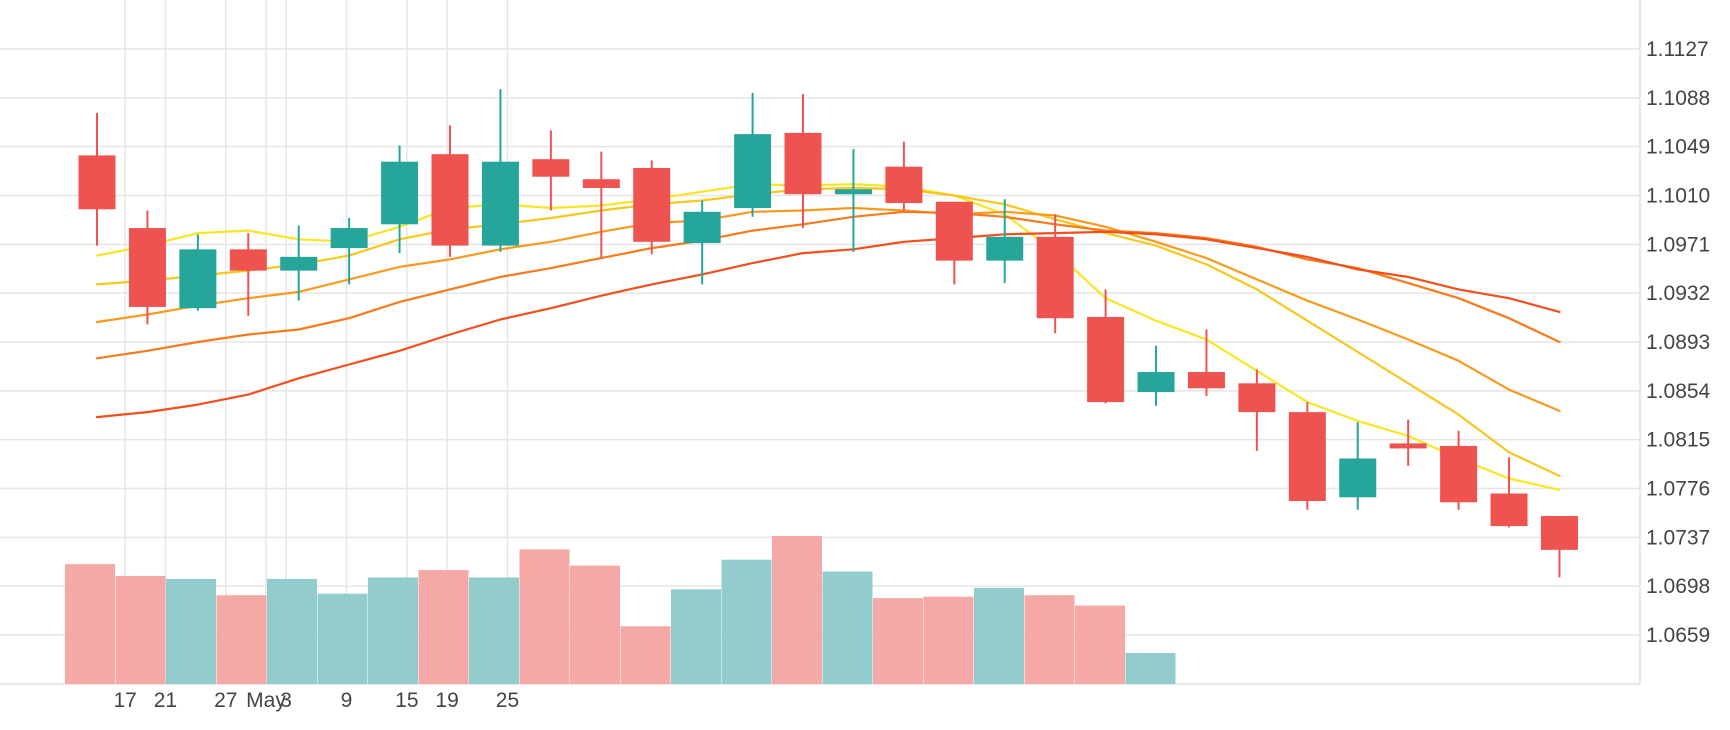 The width and height of the screenshot is (1730, 730). Describe the element at coordinates (507, 700) in the screenshot. I see `x-tick-label: 25` at that location.